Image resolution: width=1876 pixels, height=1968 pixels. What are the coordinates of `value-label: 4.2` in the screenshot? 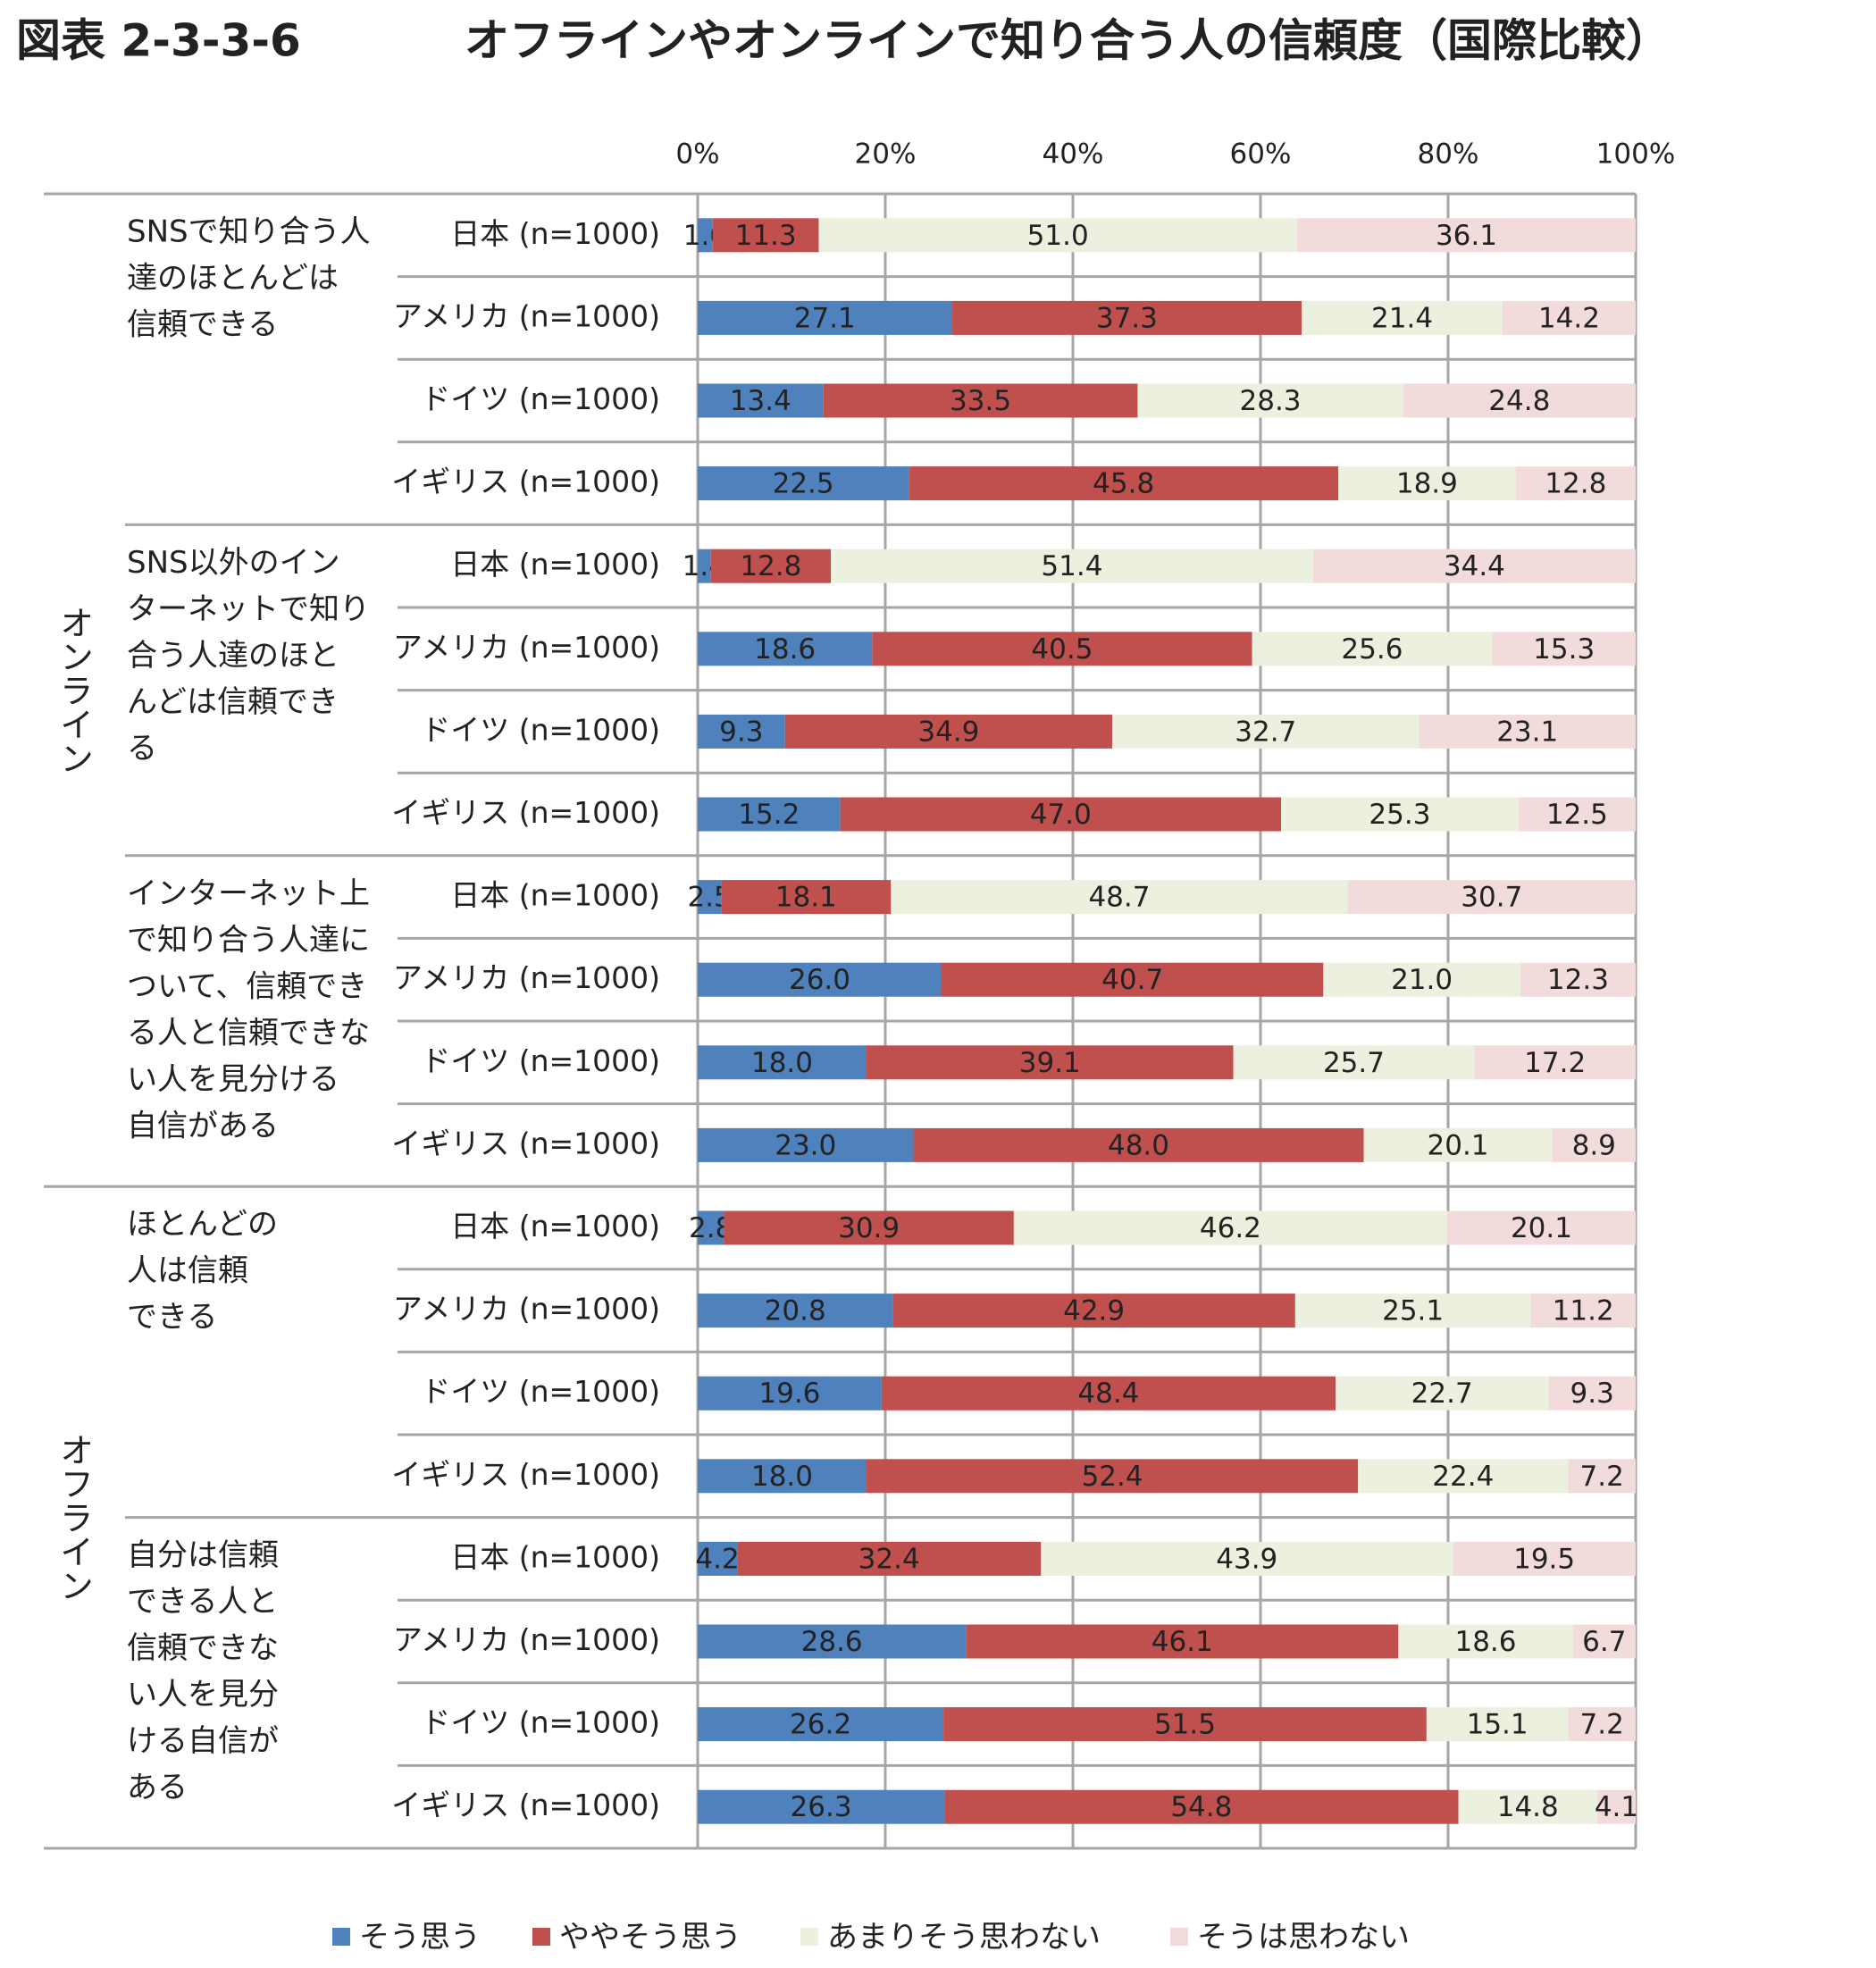 It's located at (717, 1559).